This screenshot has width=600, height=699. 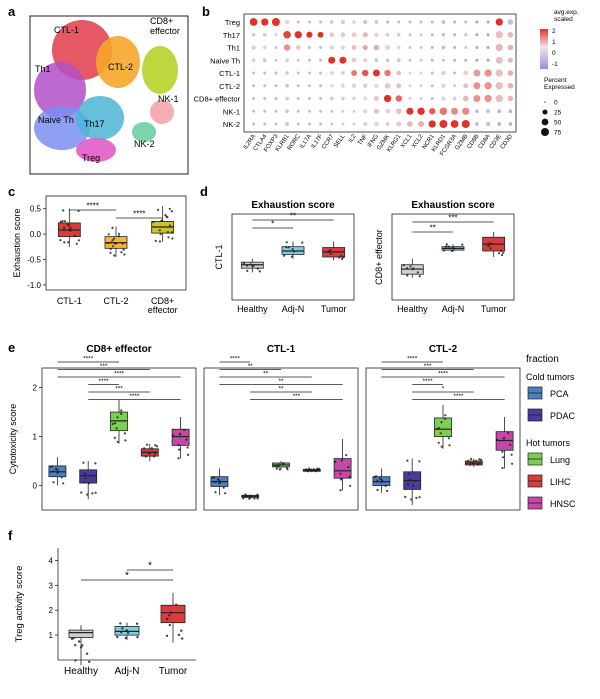 What do you see at coordinates (233, 48) in the screenshot?
I see `dotplot-row-label: Th1` at bounding box center [233, 48].